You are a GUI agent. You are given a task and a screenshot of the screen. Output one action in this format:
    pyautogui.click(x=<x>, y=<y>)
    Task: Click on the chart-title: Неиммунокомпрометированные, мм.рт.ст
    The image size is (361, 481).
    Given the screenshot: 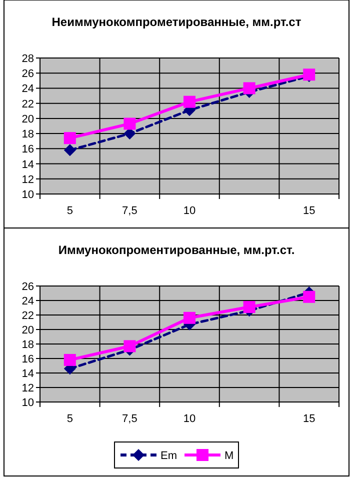 What is the action you would take?
    pyautogui.click(x=177, y=22)
    